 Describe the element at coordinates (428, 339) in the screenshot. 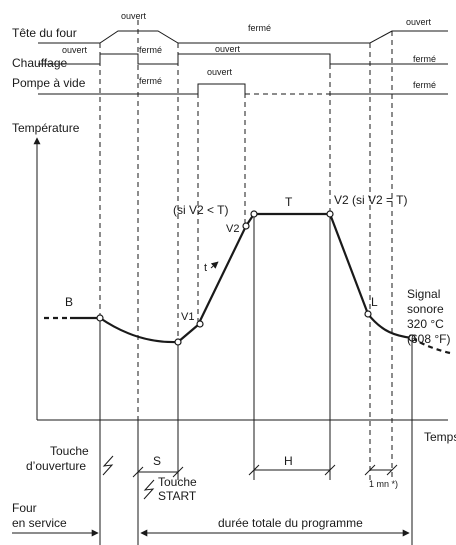

I see `signal-label: (608 °F)` at that location.